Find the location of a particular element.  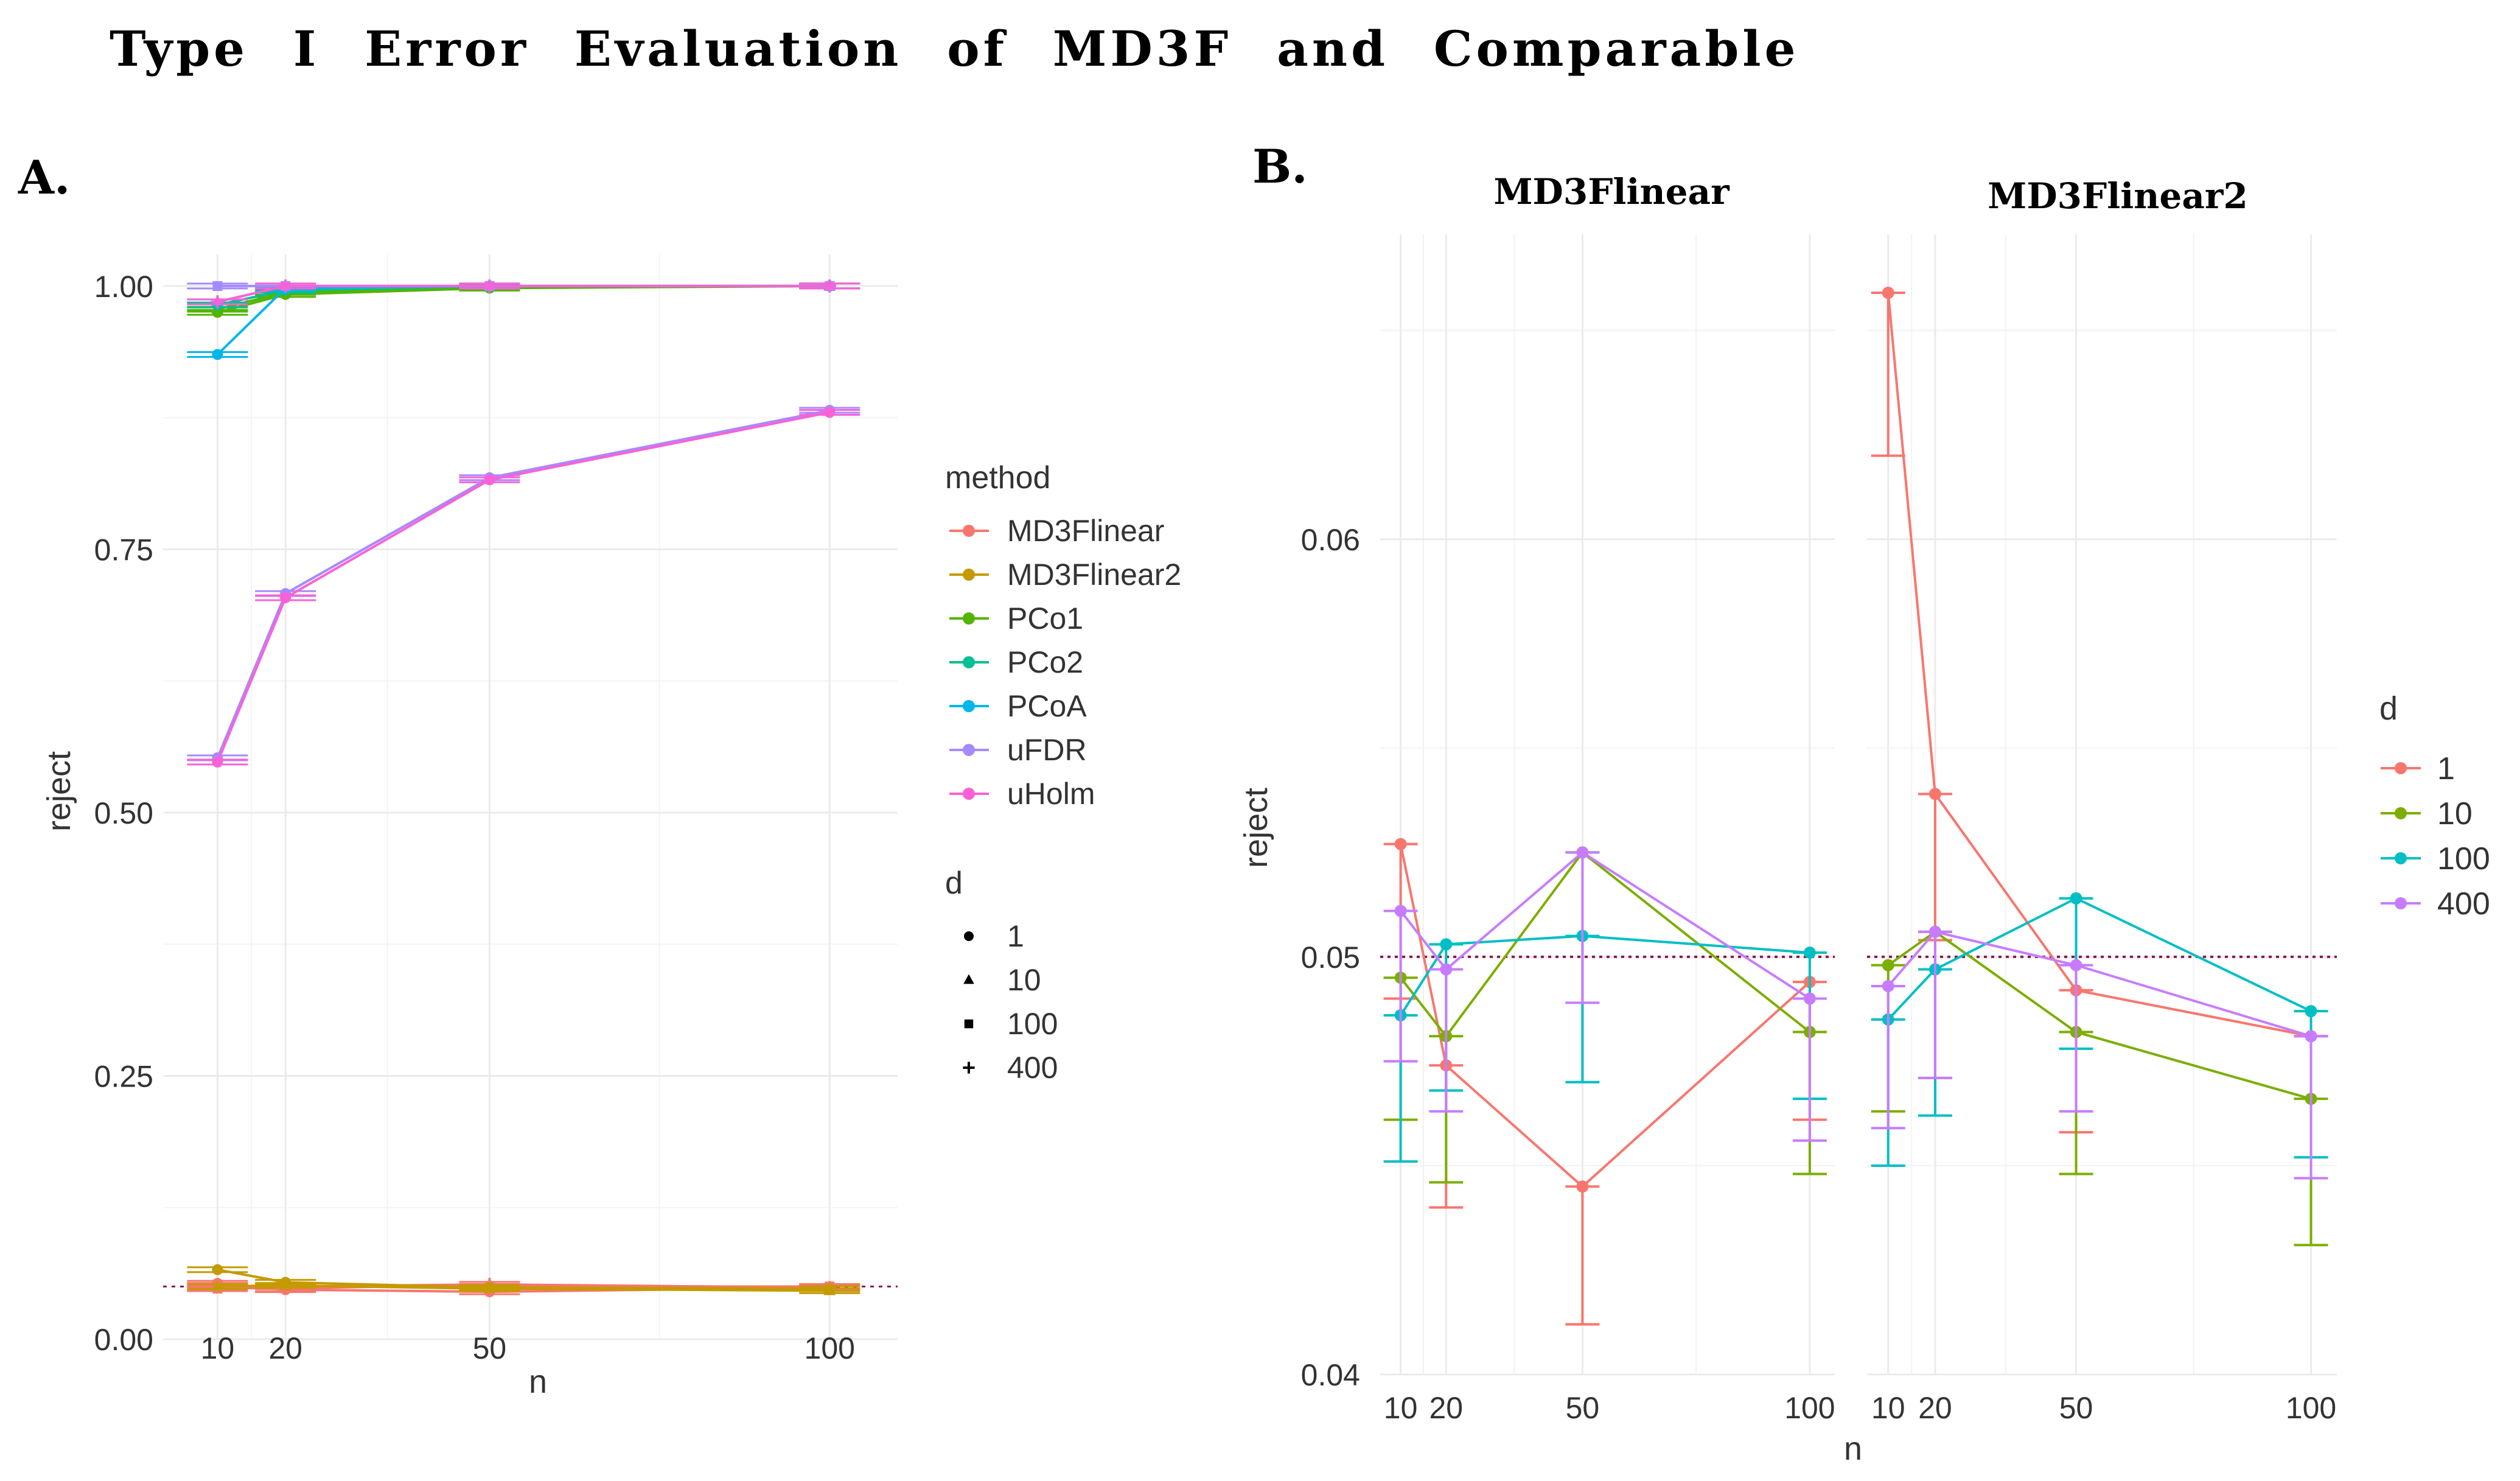

chart-b-legend: d 1 10 100 400 is located at coordinates (2434, 806).